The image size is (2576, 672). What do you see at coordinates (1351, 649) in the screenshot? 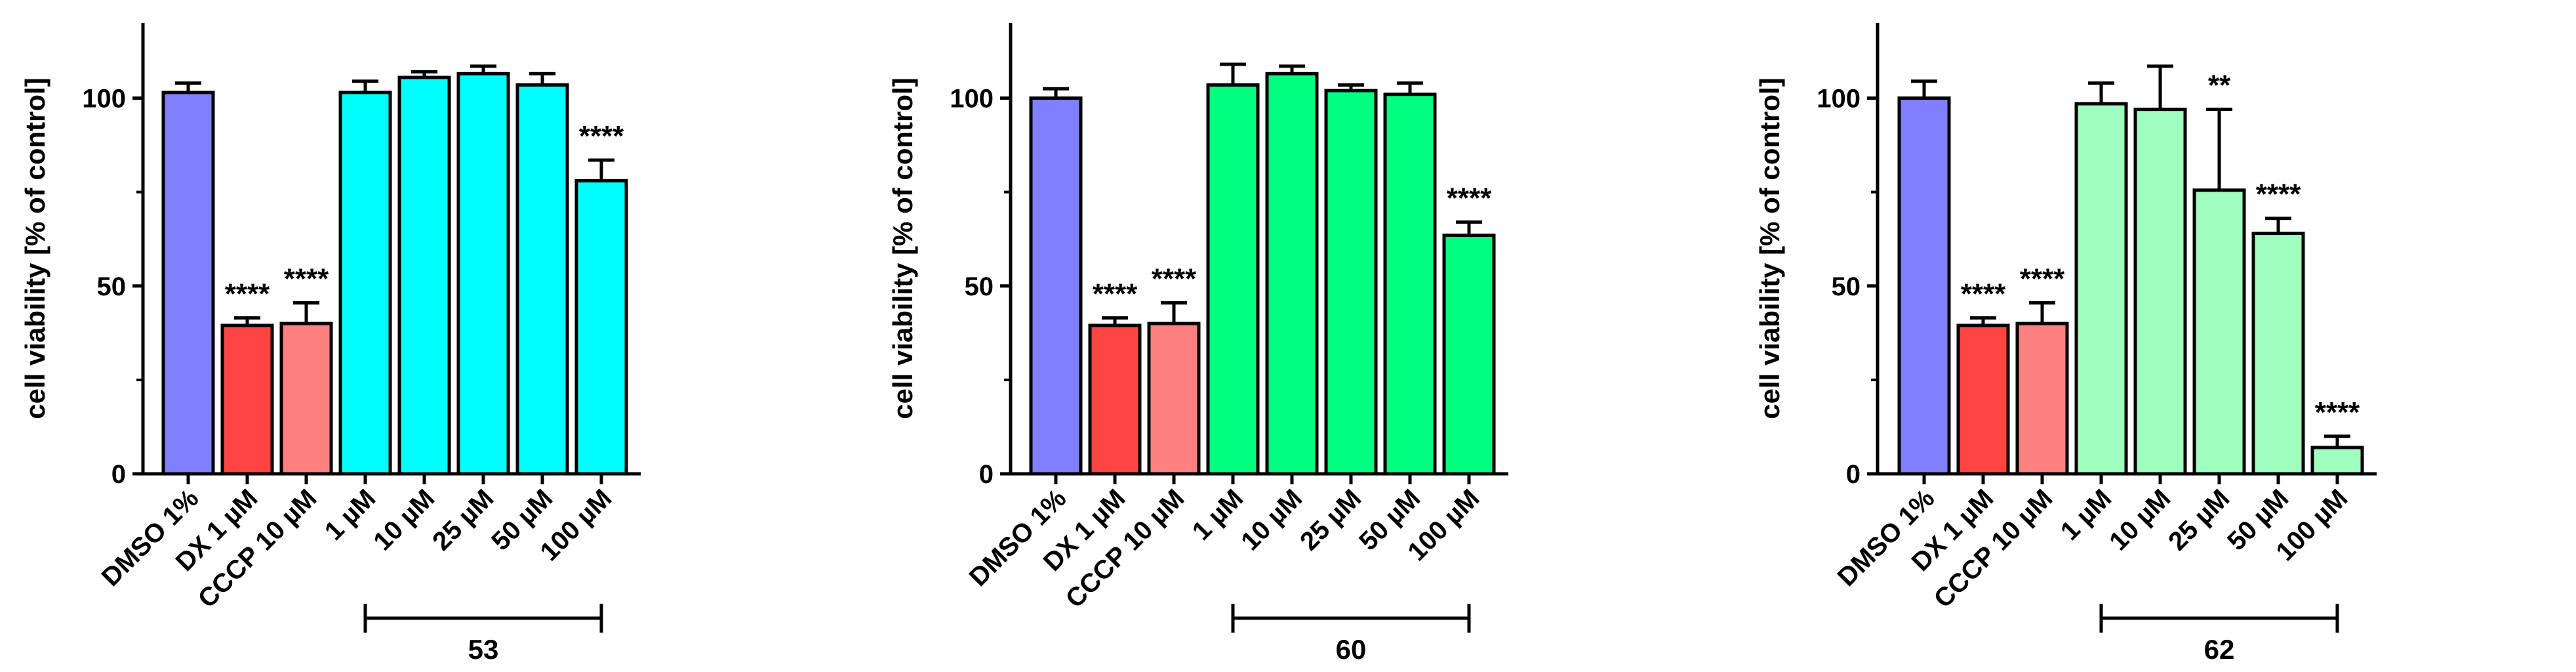
I see `group-label: 60` at bounding box center [1351, 649].